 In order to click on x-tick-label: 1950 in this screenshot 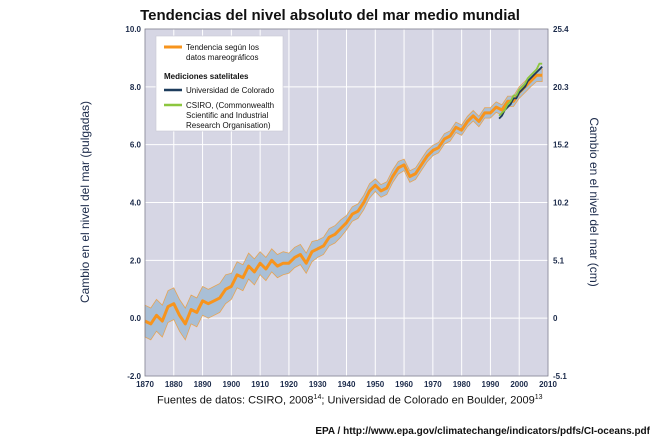, I will do `click(375, 384)`.